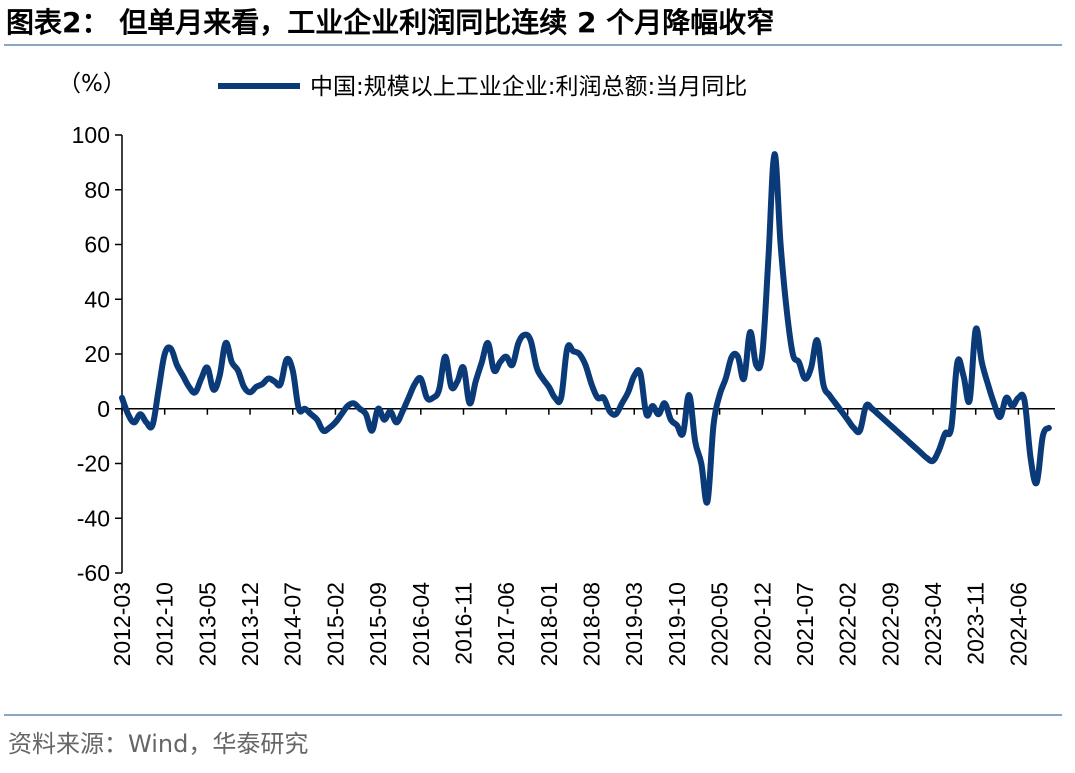  I want to click on y-axis: 100 80 60 40 20 0 -20 -40 -60, so click(97, 354).